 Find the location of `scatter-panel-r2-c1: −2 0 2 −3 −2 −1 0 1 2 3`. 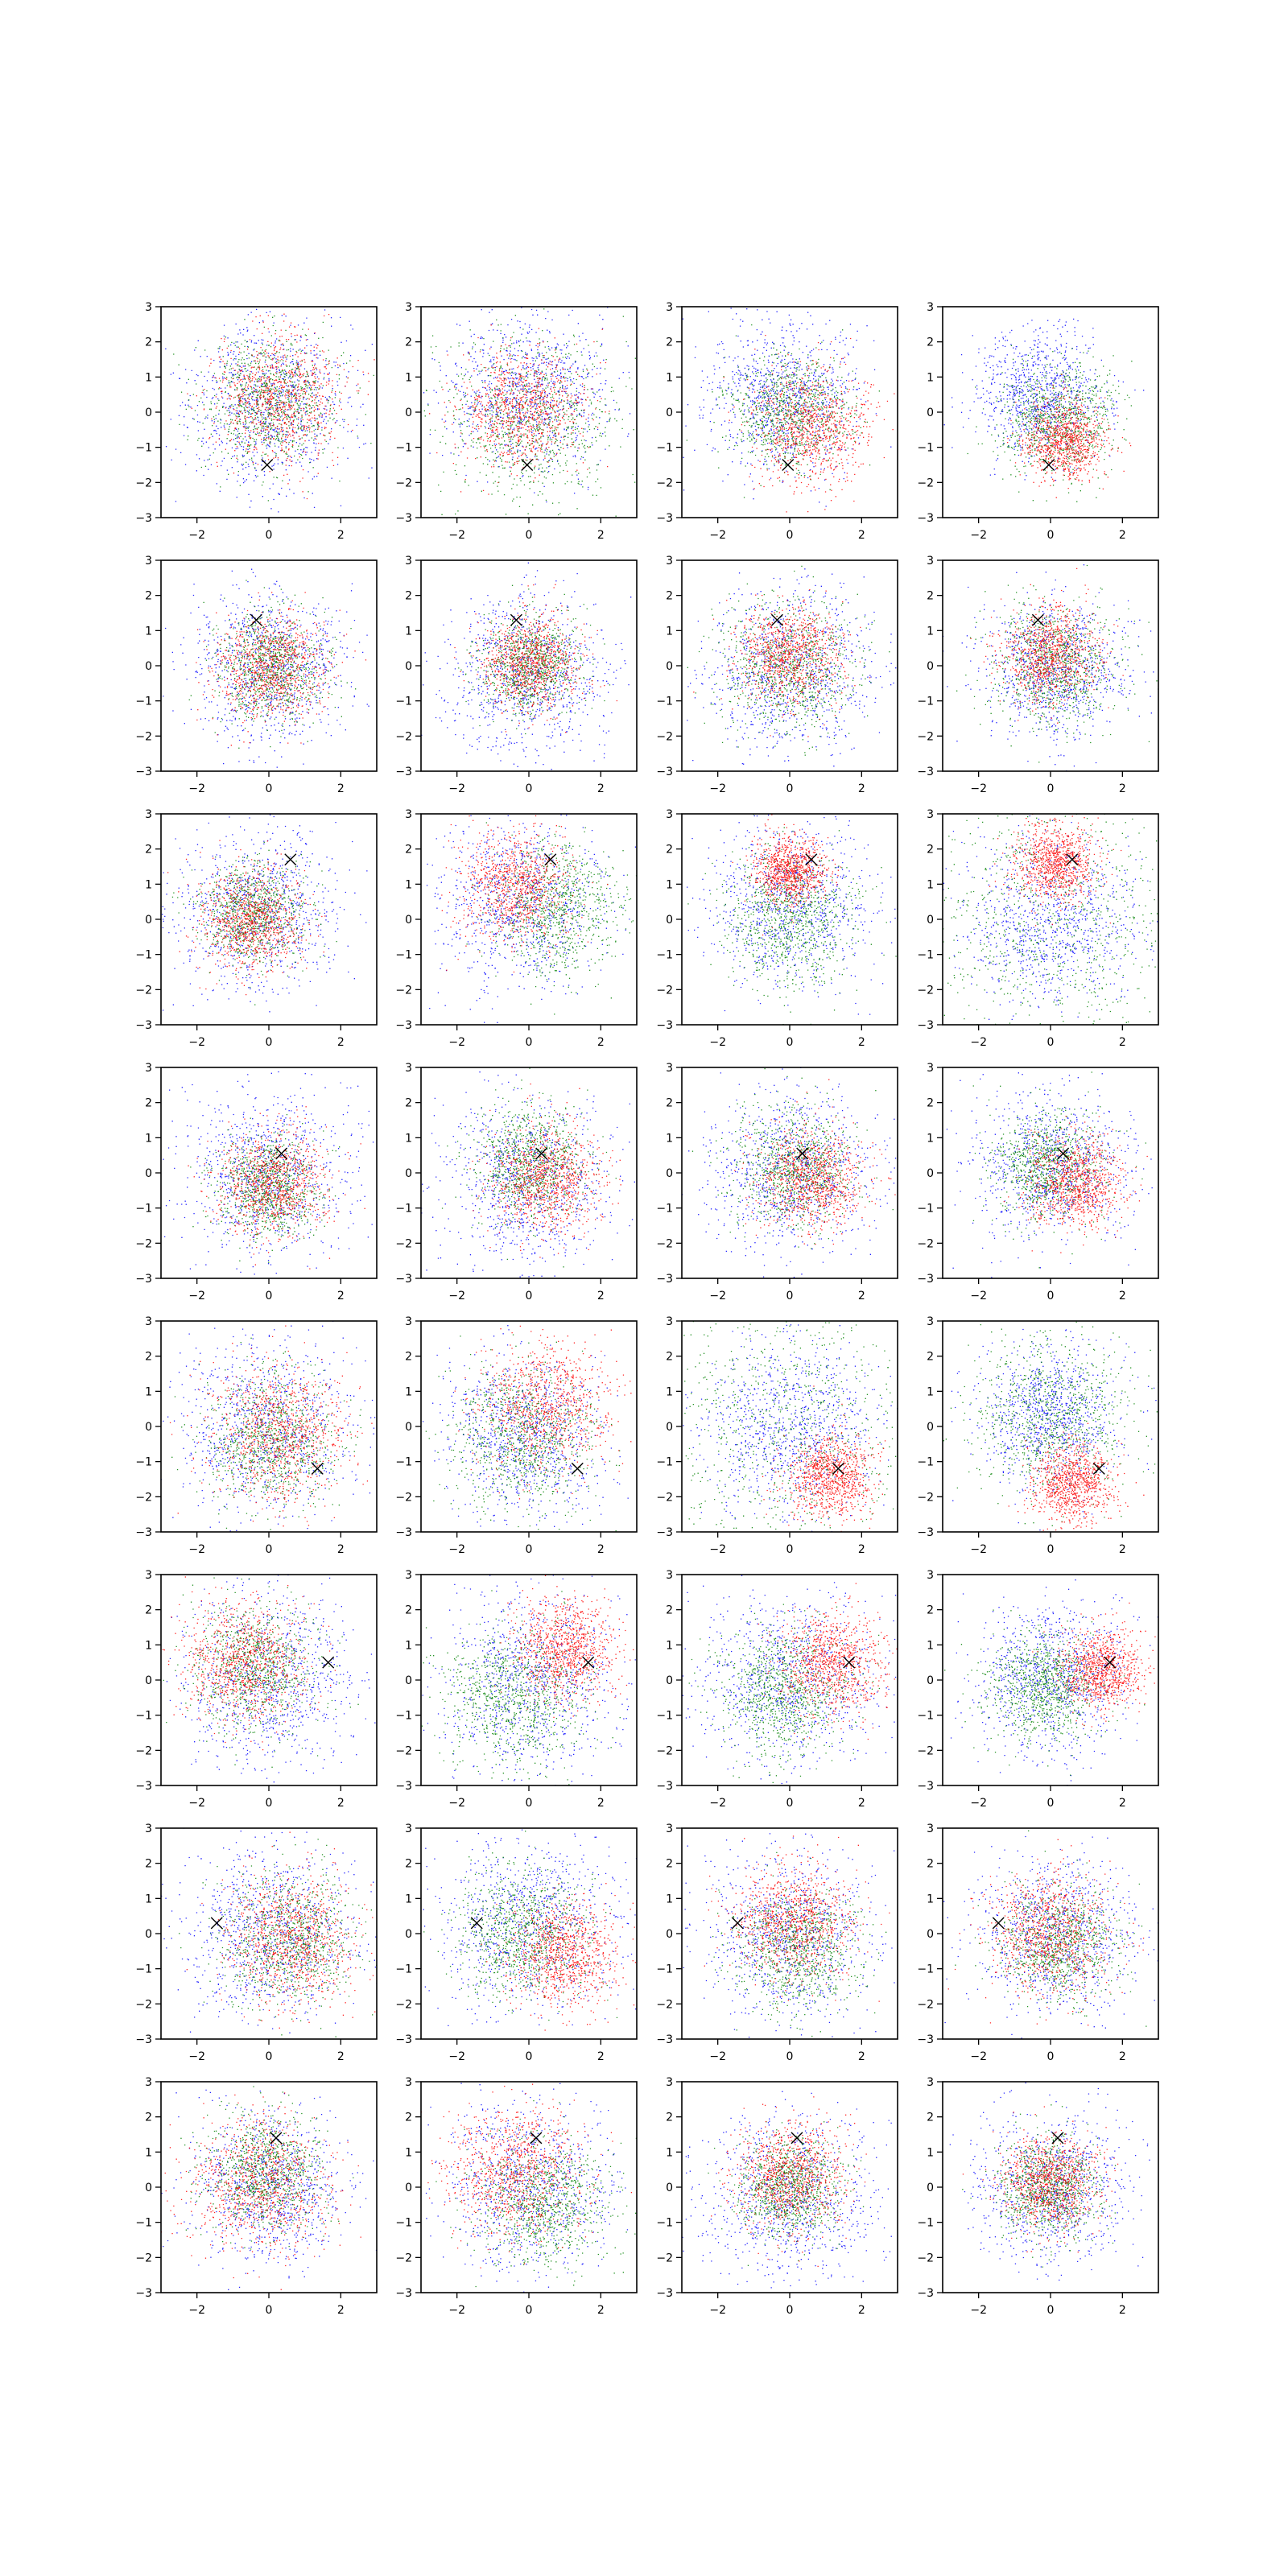

scatter-panel-r2-c1: −2 0 2 −3 −2 −1 0 1 2 3 is located at coordinates (256, 675).